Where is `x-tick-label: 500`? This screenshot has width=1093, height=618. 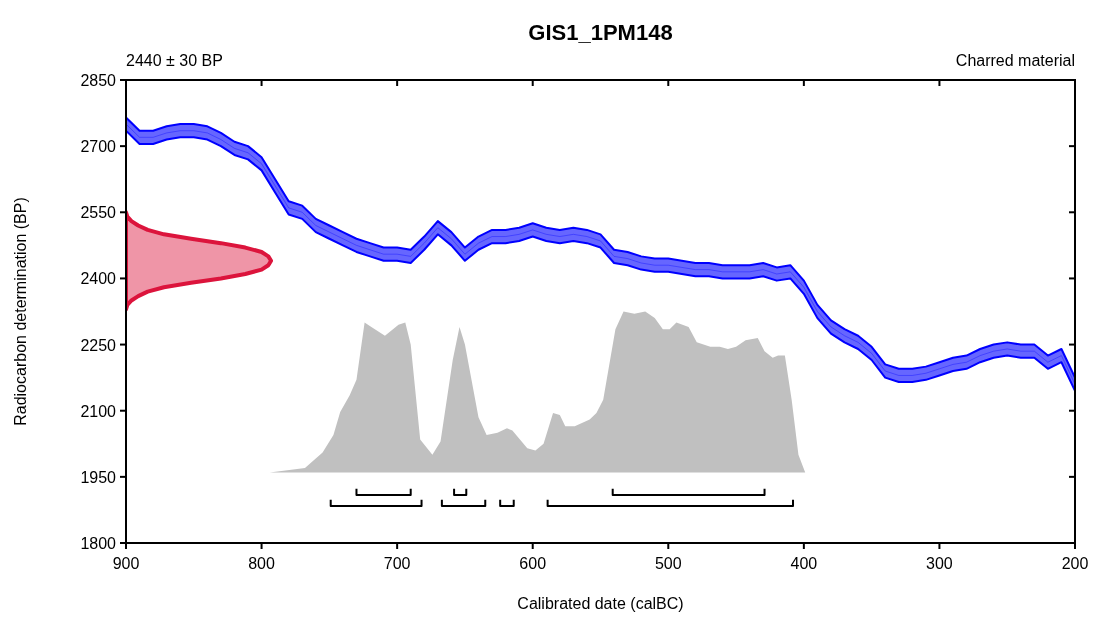
x-tick-label: 500 is located at coordinates (668, 563).